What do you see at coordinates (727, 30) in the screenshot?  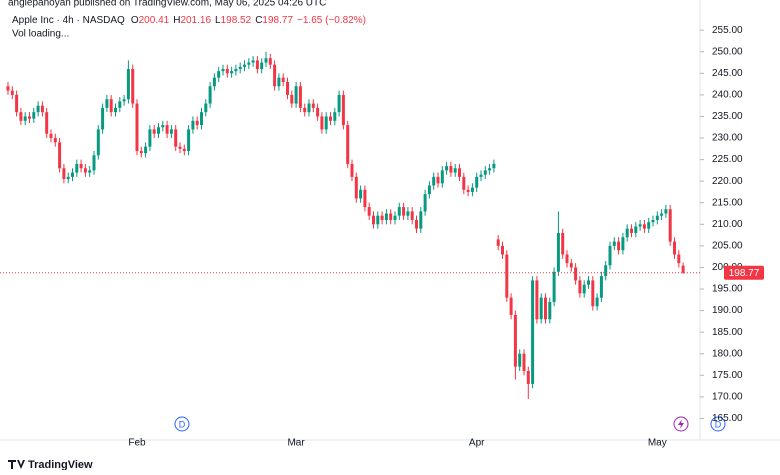 I see `y-tick-label: 255.00` at bounding box center [727, 30].